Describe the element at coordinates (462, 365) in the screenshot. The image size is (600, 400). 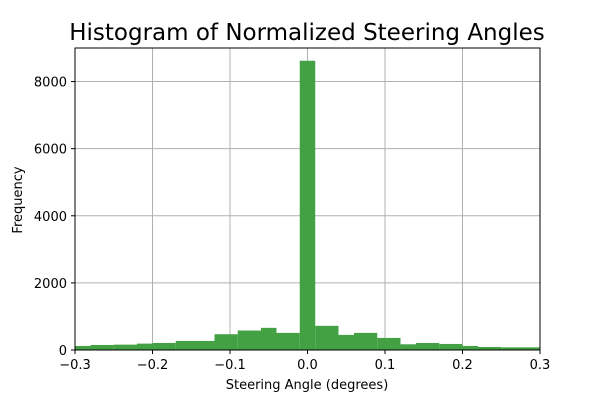
I see `x-tick-label: 0.2` at that location.